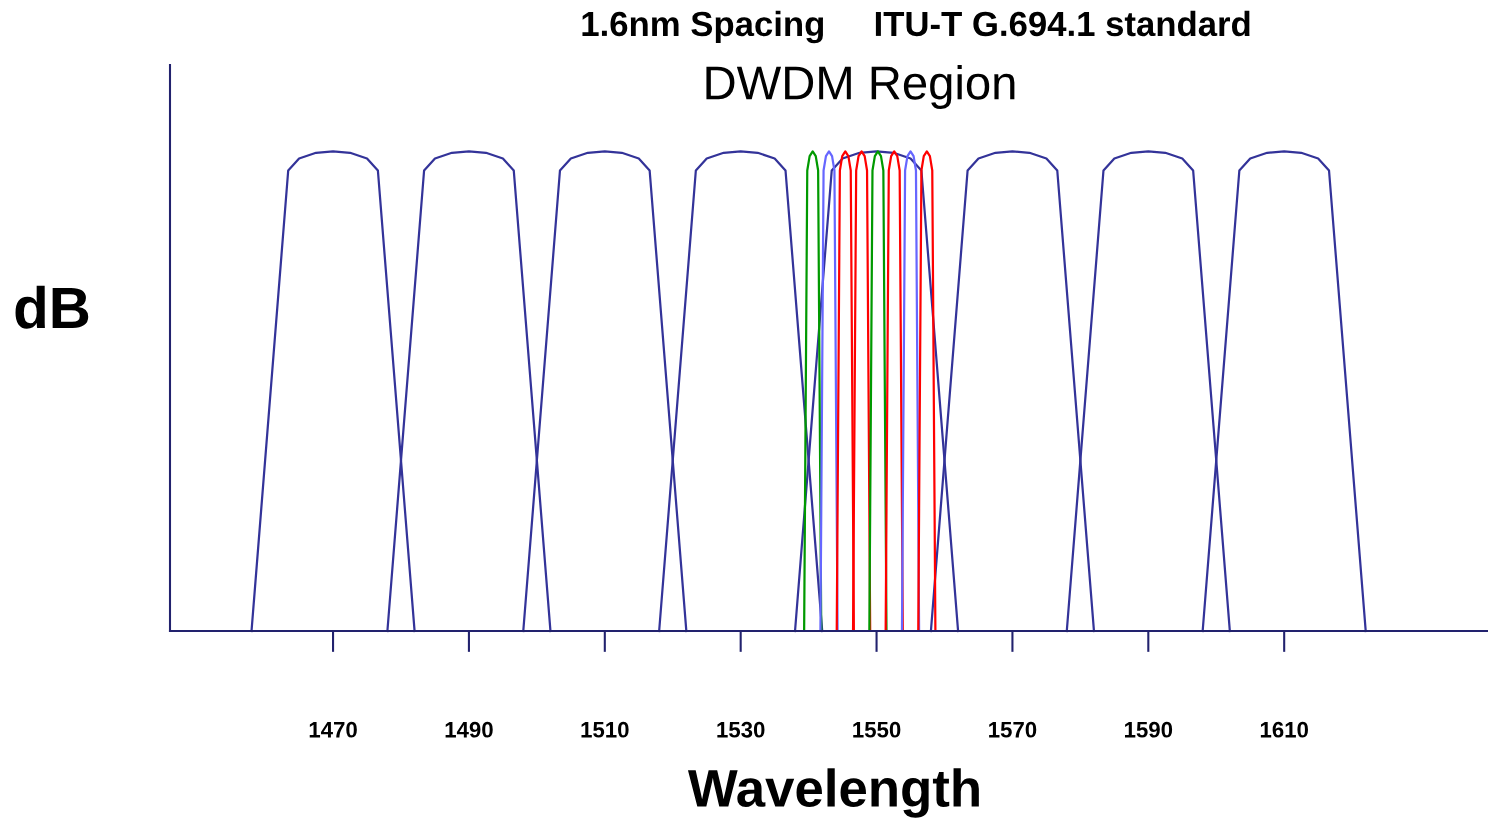 The width and height of the screenshot is (1488, 821). Describe the element at coordinates (1013, 729) in the screenshot. I see `x-tick-label: 1570` at that location.